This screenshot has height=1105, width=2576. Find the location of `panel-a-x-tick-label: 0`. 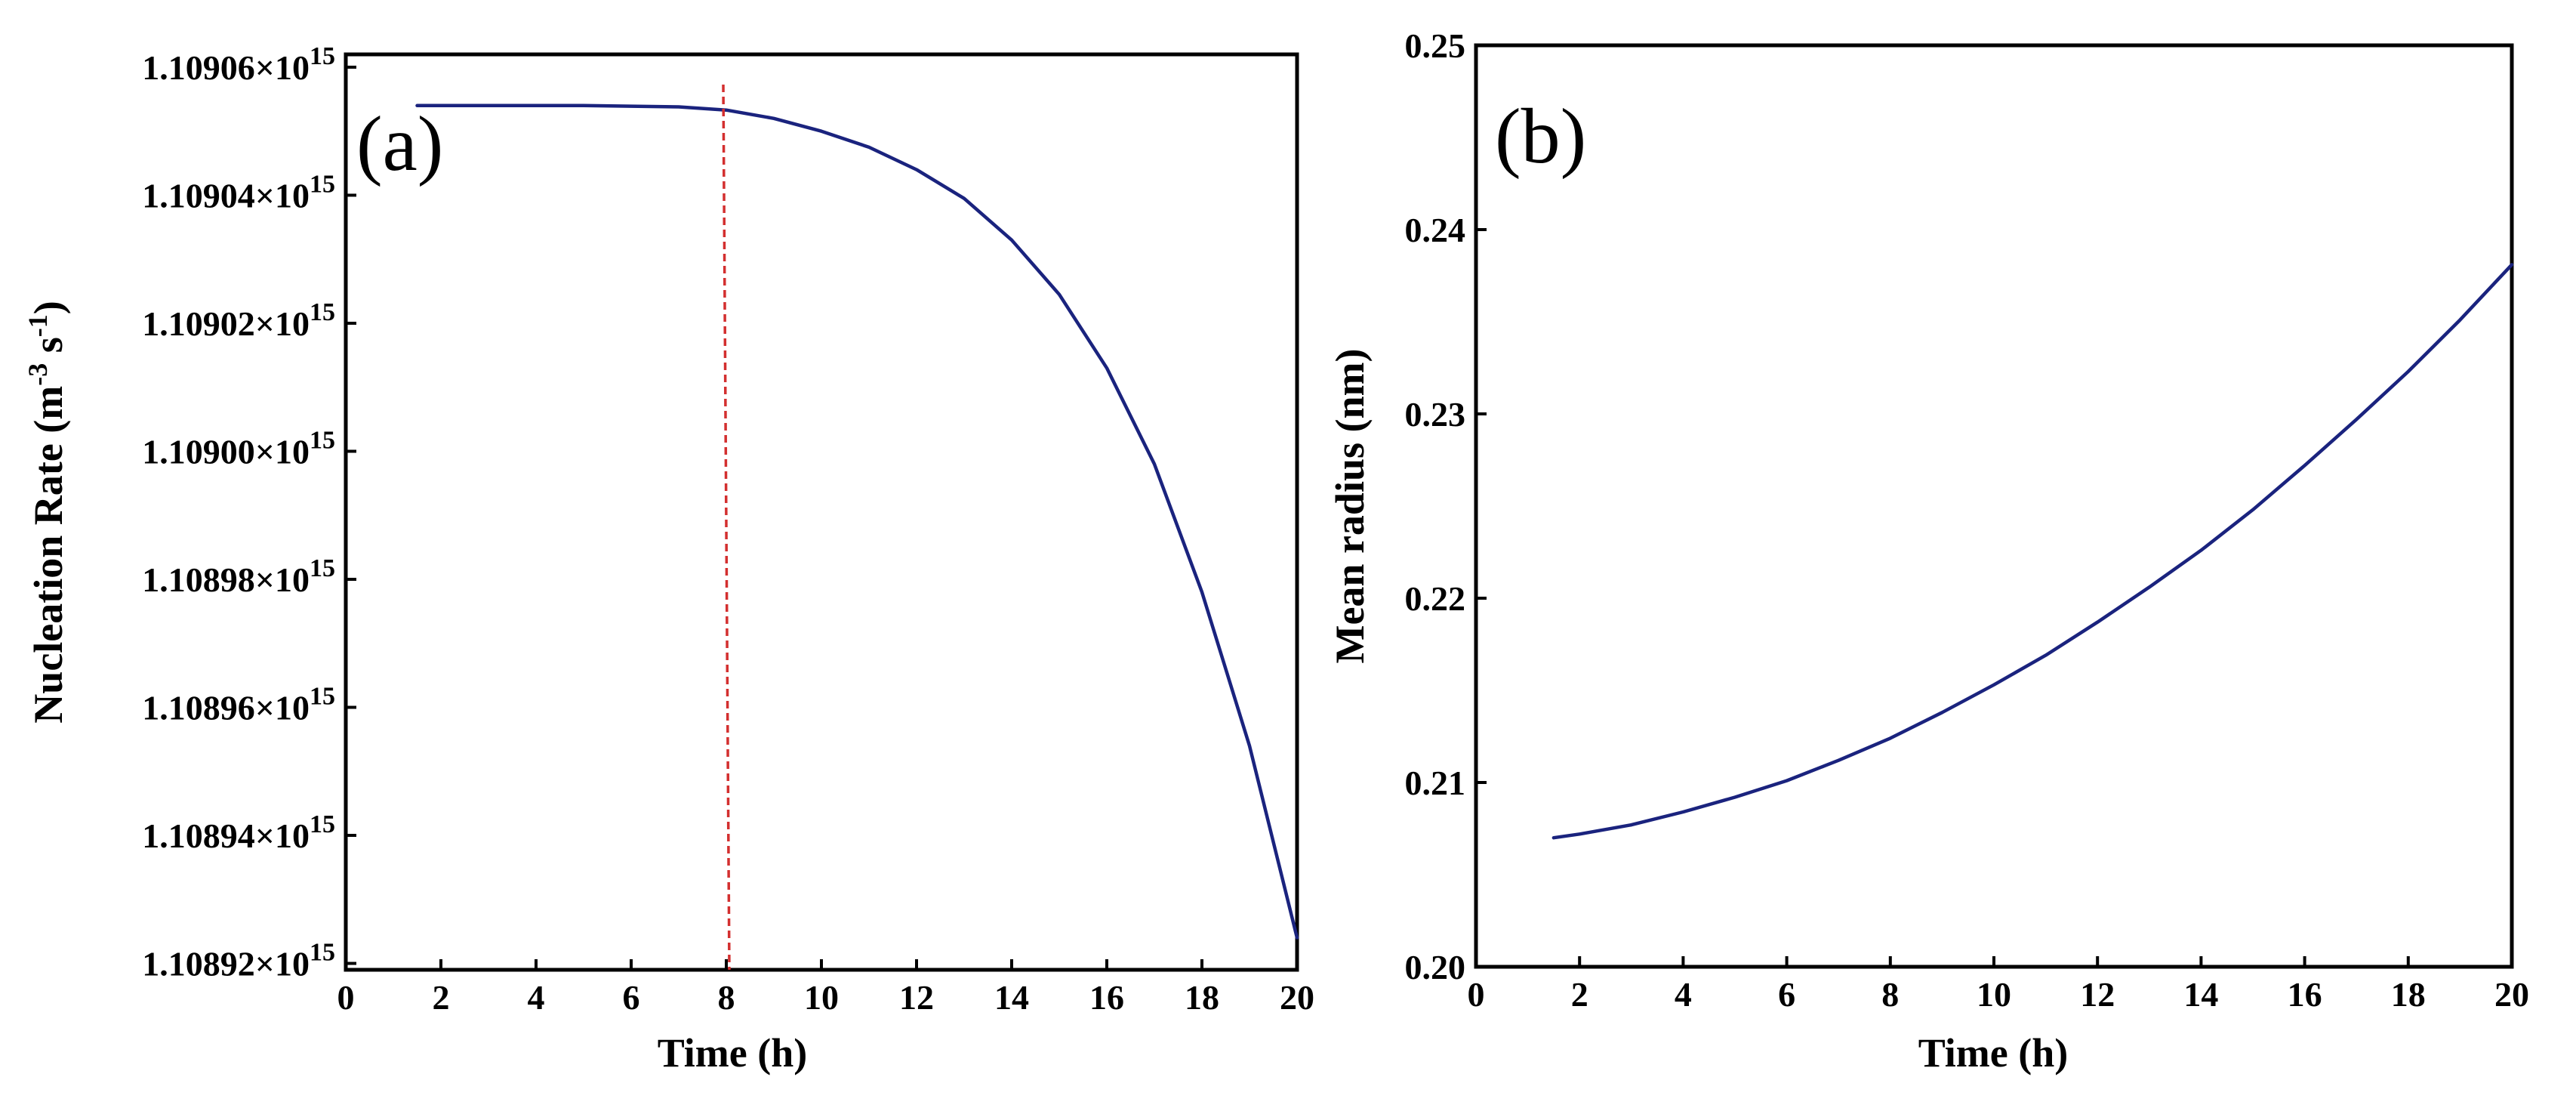

panel-a-x-tick-label: 0 is located at coordinates (346, 997).